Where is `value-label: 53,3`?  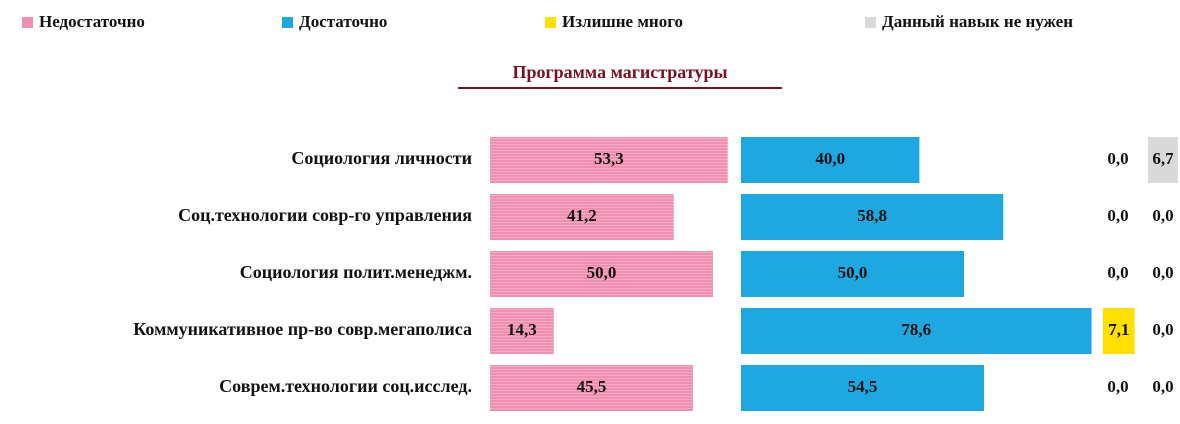
value-label: 53,3 is located at coordinates (609, 158).